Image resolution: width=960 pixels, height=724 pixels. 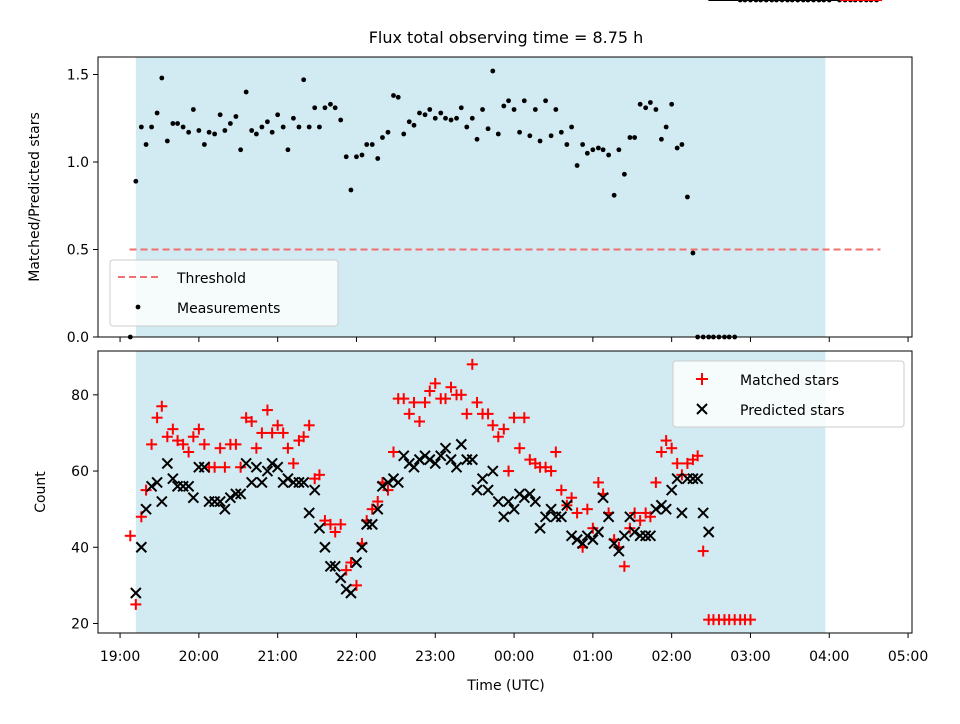 What do you see at coordinates (120, 657) in the screenshot?
I see `x-tick-label: 19:00` at bounding box center [120, 657].